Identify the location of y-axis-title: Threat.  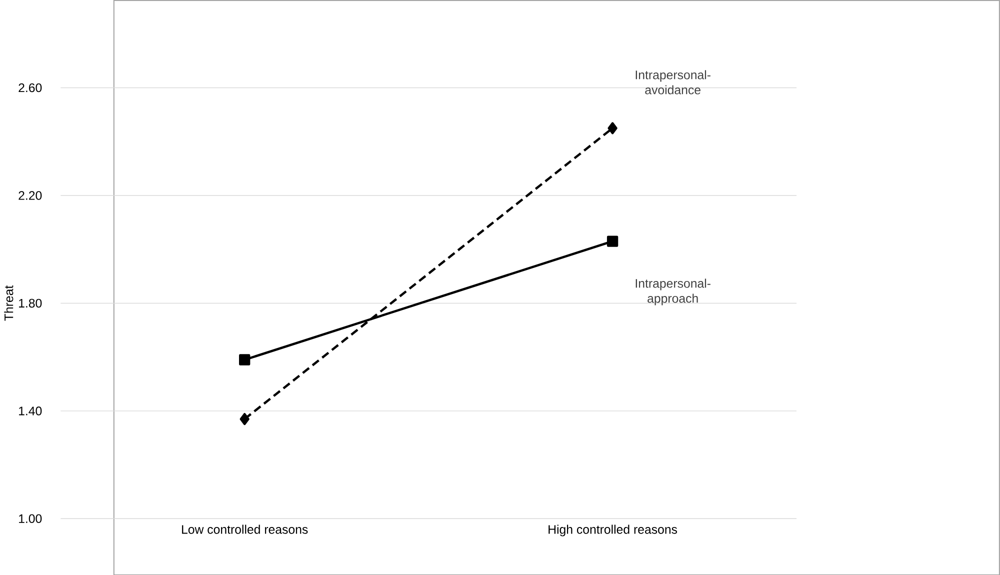
(9, 303).